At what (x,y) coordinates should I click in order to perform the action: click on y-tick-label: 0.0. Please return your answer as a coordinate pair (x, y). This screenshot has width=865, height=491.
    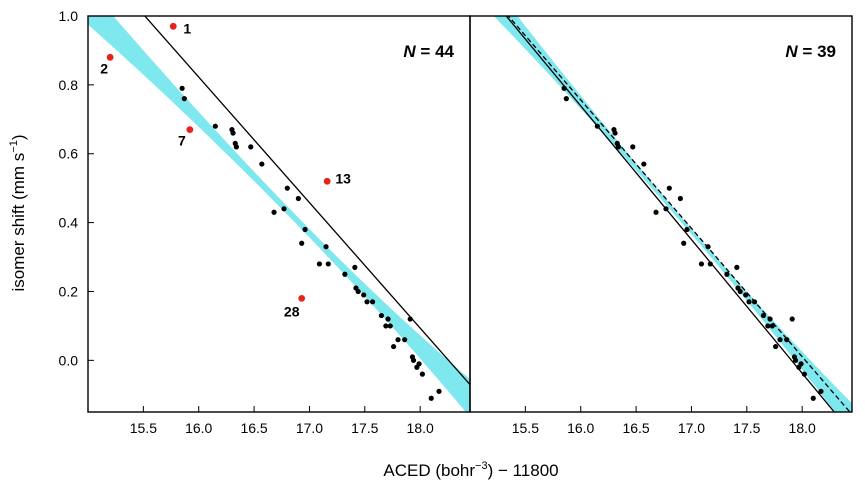
    Looking at the image, I should click on (69, 360).